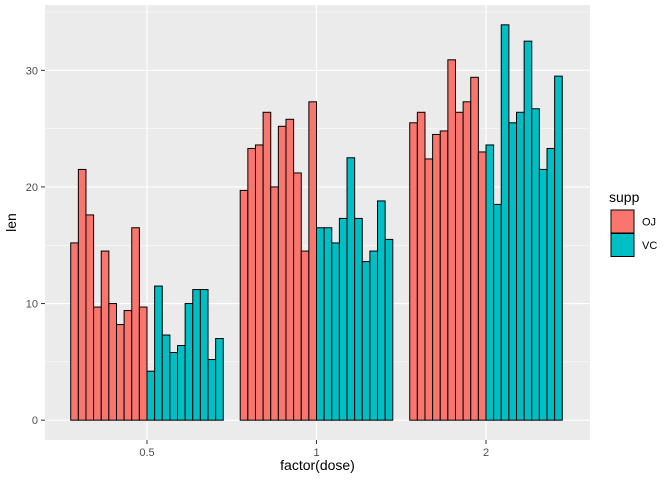 The height and width of the screenshot is (480, 672). What do you see at coordinates (649, 223) in the screenshot?
I see `legend-label-oj: OJ` at bounding box center [649, 223].